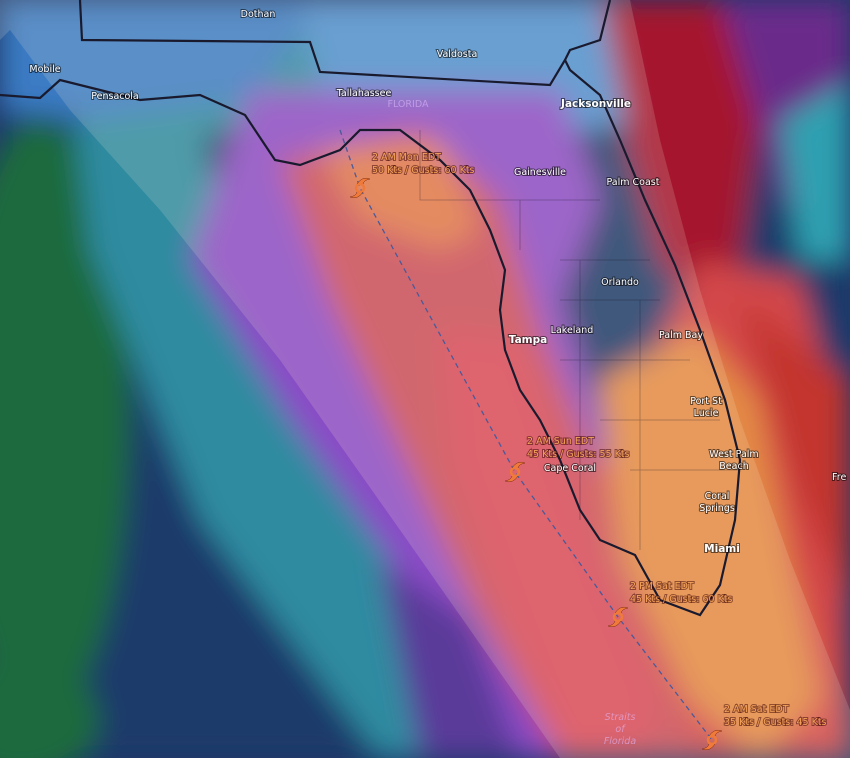 Image resolution: width=850 pixels, height=758 pixels. What do you see at coordinates (722, 549) in the screenshot?
I see `city-label: Miami` at bounding box center [722, 549].